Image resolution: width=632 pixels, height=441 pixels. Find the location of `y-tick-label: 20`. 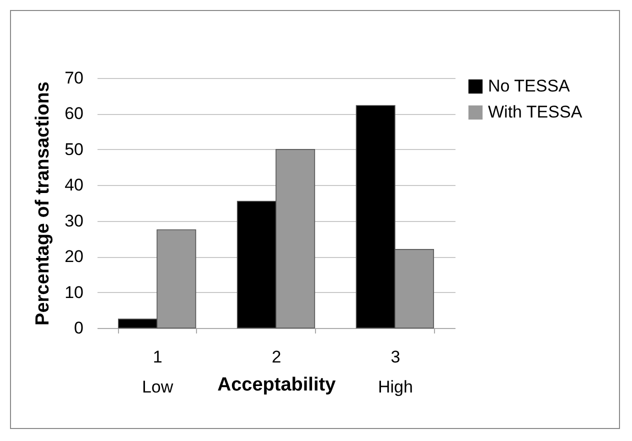

y-tick-label: 20 is located at coordinates (74, 256).